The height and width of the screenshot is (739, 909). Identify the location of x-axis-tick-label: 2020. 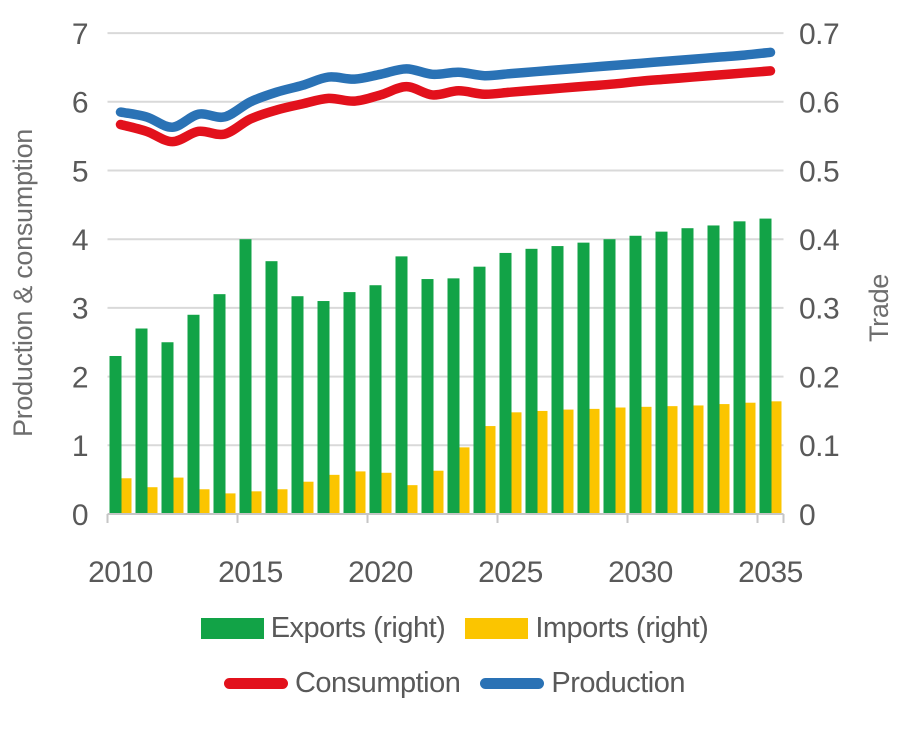
(380, 572).